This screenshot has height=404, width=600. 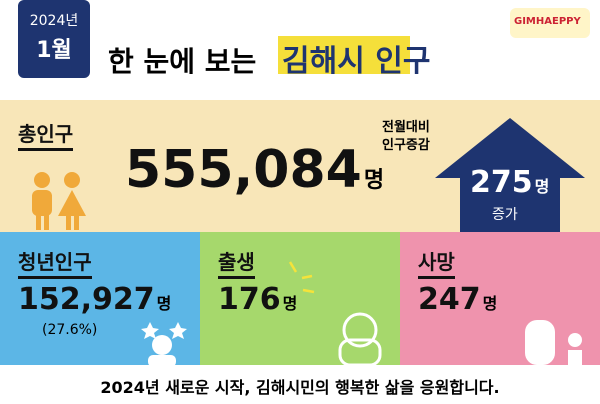 What do you see at coordinates (356, 61) in the screenshot?
I see `title-highlight: 김해시 인구` at bounding box center [356, 61].